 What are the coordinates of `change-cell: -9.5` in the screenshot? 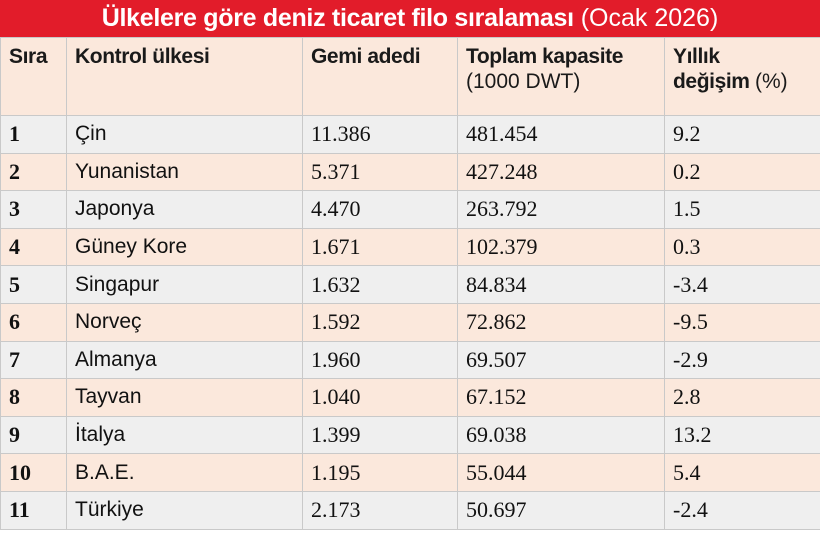 It's located at (742, 322).